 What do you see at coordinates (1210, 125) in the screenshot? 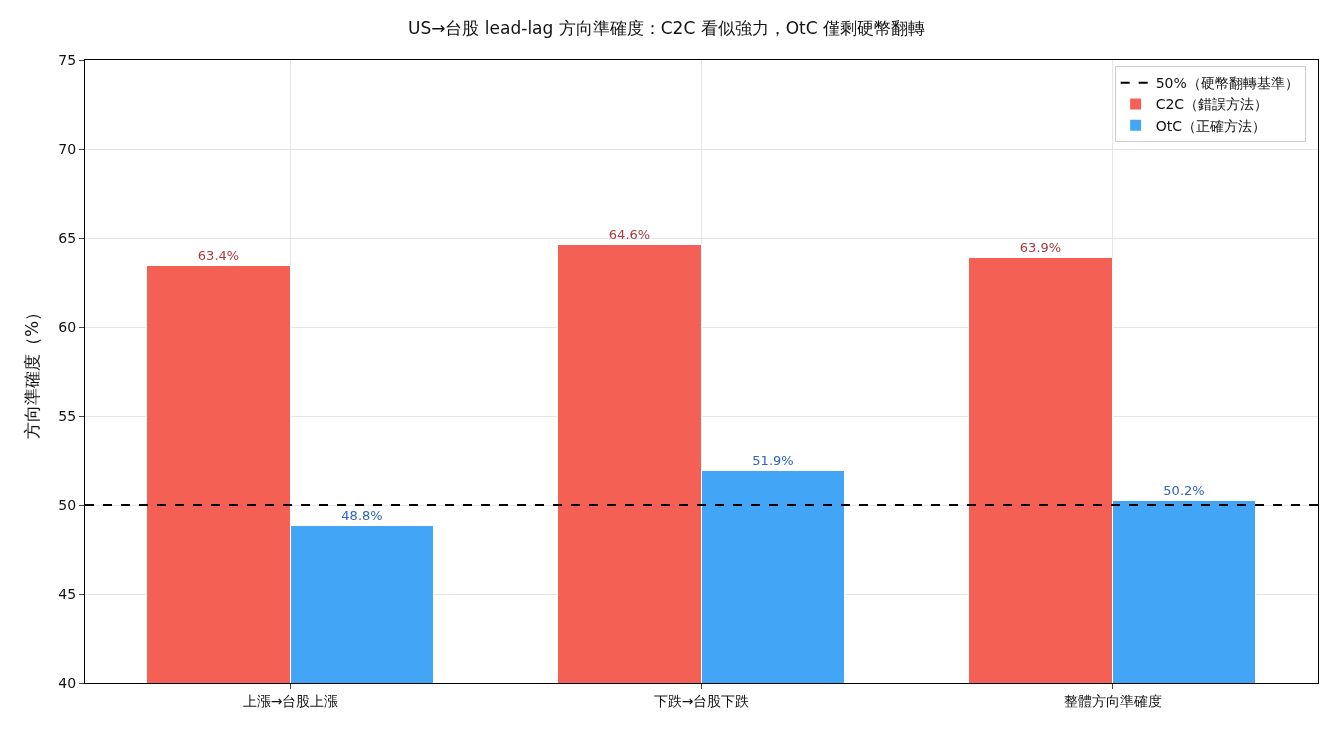
I see `legend-label: OtC（正確方法）` at bounding box center [1210, 125].